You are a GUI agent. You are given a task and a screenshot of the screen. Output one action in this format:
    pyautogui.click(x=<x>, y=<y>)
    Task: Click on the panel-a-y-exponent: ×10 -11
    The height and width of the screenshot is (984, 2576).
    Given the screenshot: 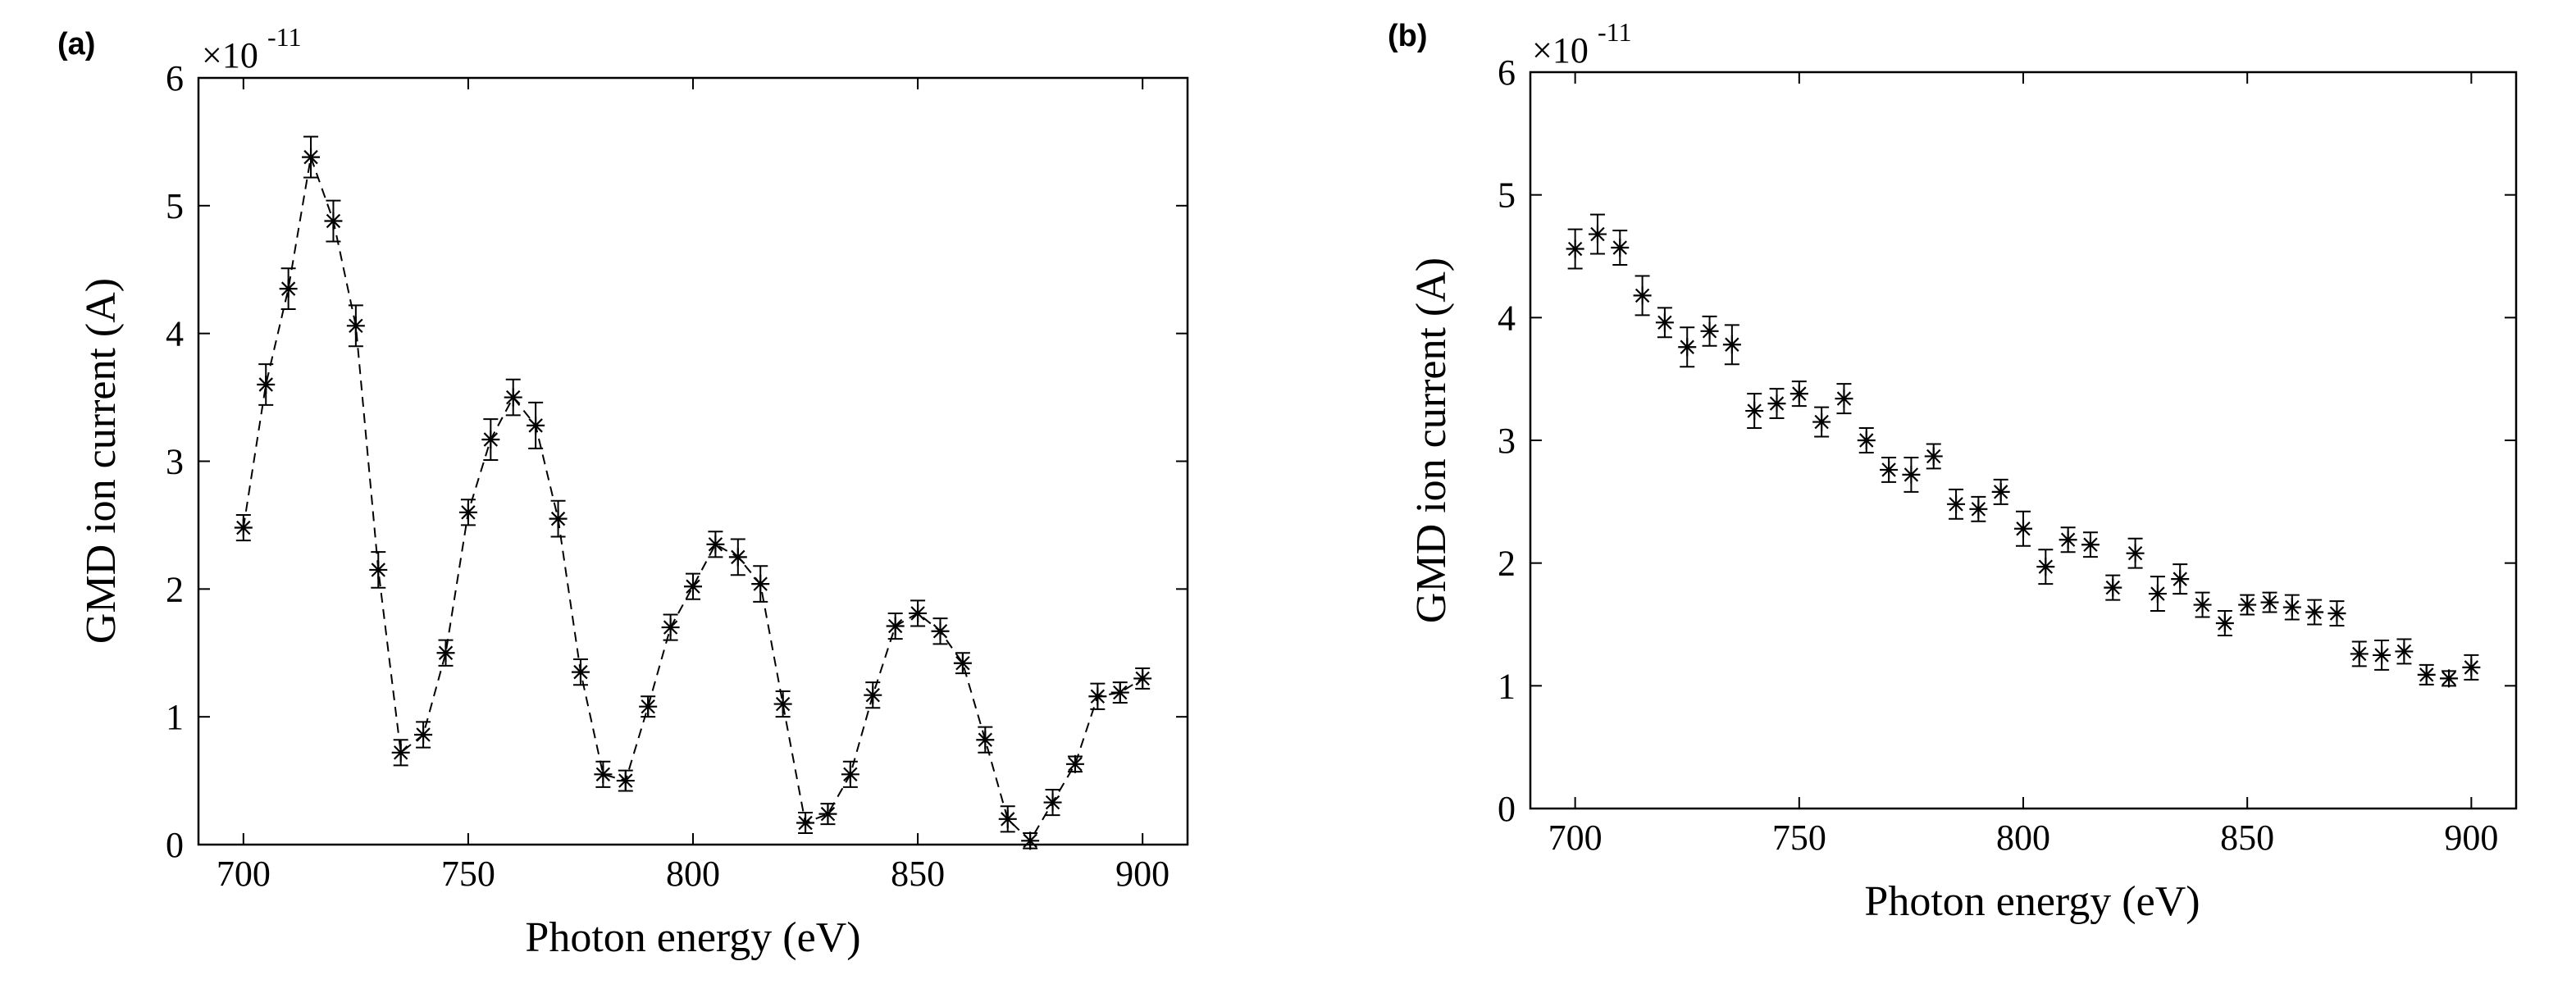 What is the action you would take?
    pyautogui.click(x=251, y=48)
    